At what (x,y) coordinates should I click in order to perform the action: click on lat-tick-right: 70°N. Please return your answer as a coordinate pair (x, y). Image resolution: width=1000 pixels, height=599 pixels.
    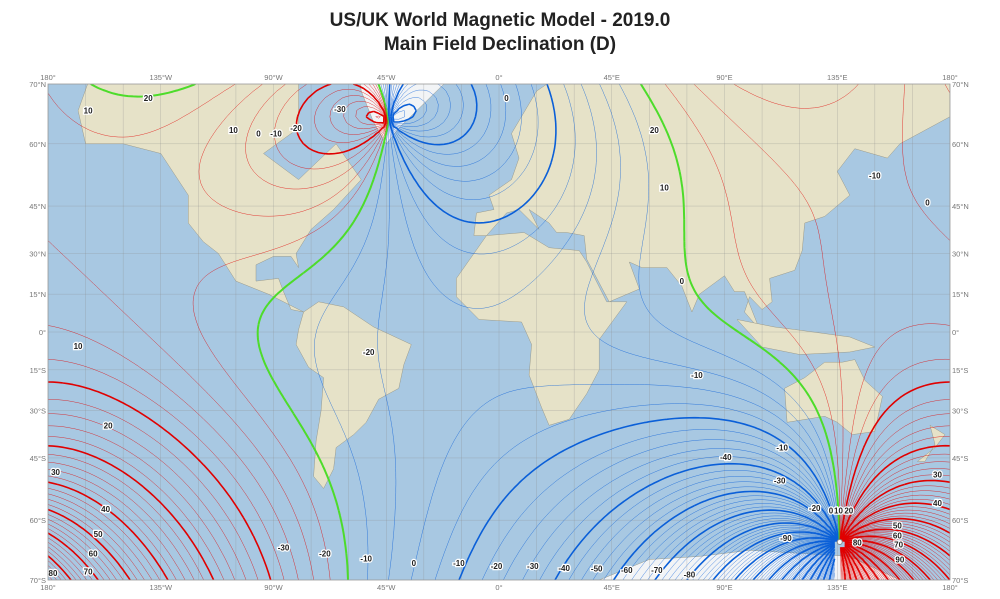
    Looking at the image, I should click on (960, 84).